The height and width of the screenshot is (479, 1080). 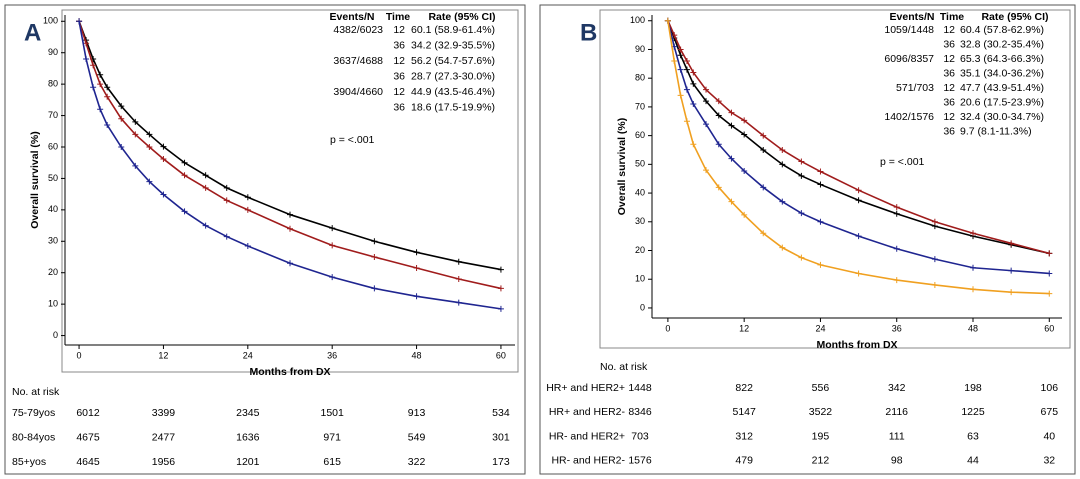 What do you see at coordinates (821, 461) in the screenshot?
I see `at-risk-count: 212` at bounding box center [821, 461].